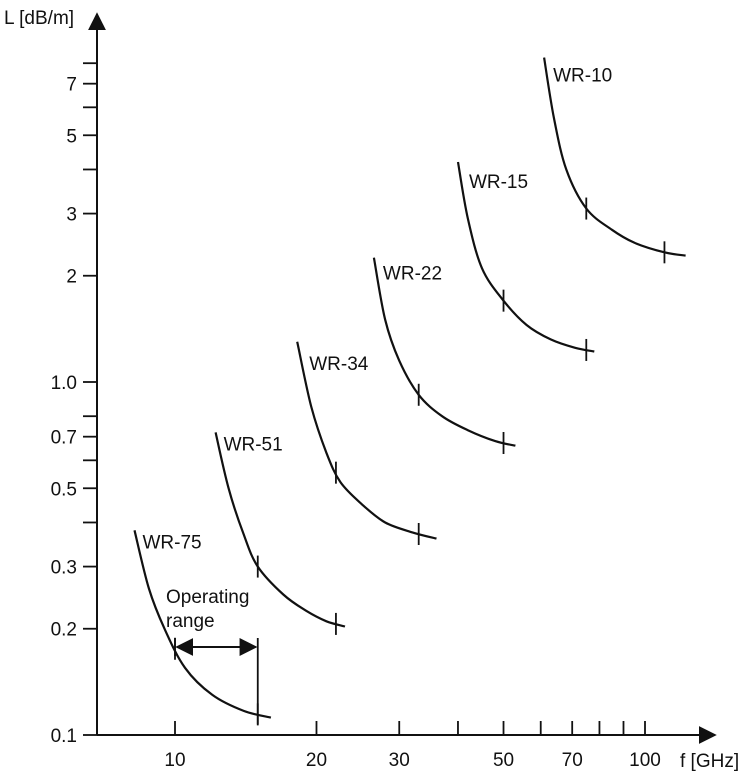 This screenshot has height=777, width=744. Describe the element at coordinates (71, 136) in the screenshot. I see `y-tick-label: 5` at that location.